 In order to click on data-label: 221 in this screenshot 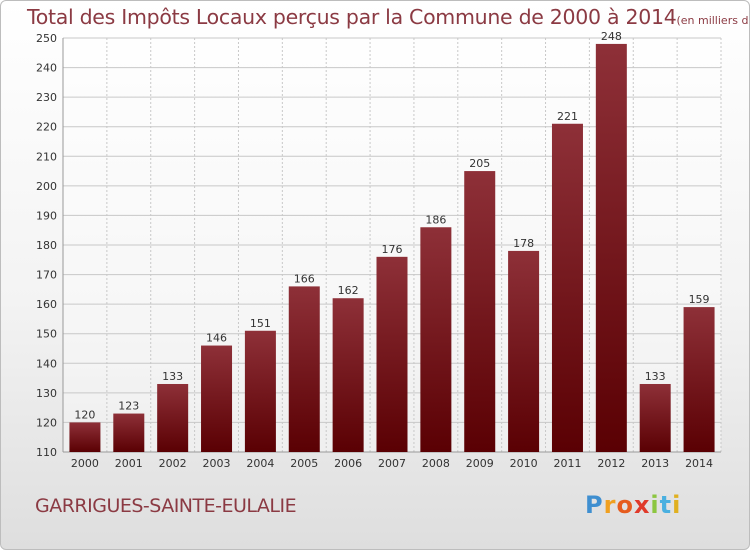, I will do `click(567, 116)`.